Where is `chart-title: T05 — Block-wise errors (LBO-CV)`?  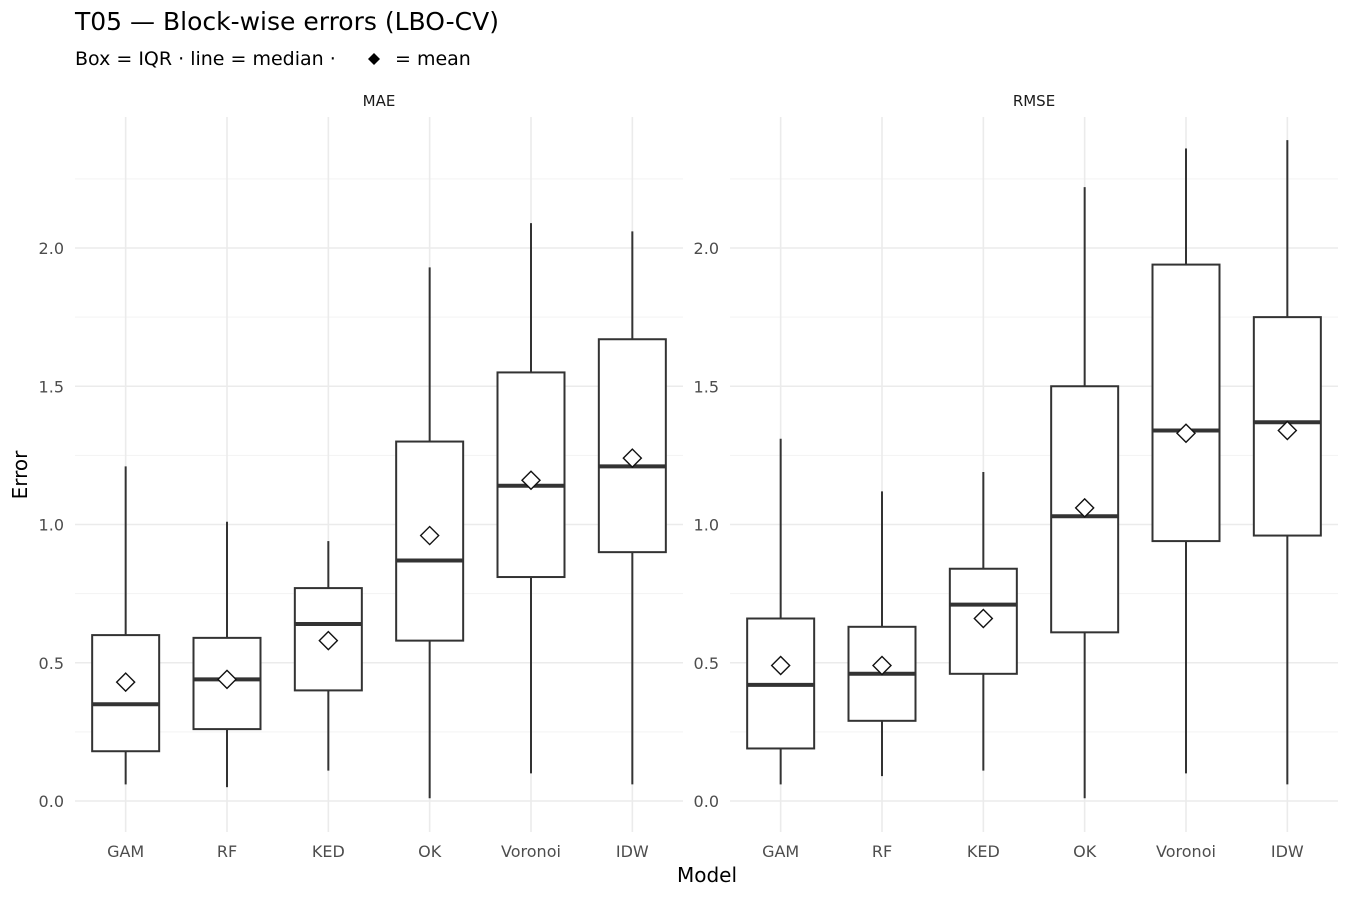
chart-title: T05 — Block-wise errors (LBO-CV) is located at coordinates (286, 21).